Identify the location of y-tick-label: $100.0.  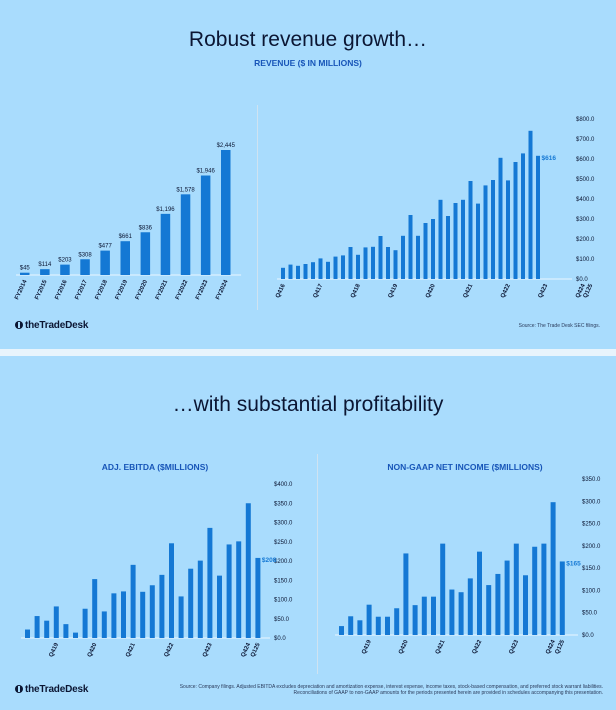
(585, 260).